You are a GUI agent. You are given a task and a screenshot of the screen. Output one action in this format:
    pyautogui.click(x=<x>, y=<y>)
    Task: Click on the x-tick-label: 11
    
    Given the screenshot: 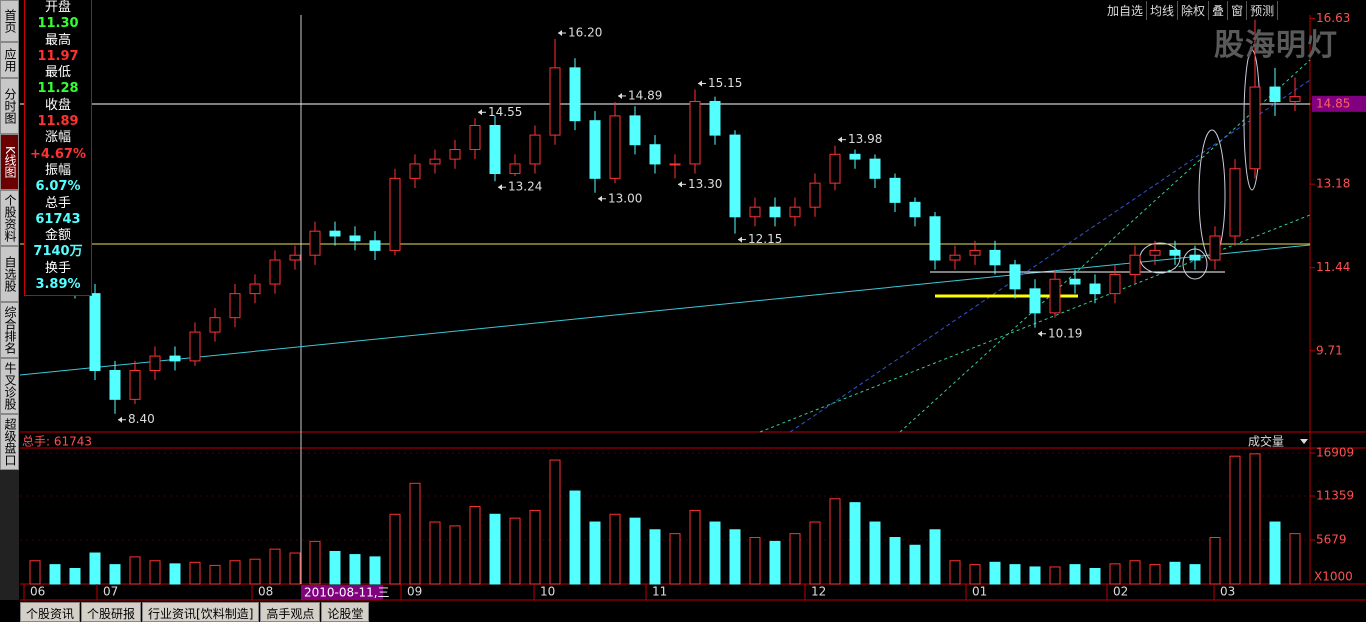 What is the action you would take?
    pyautogui.click(x=659, y=592)
    